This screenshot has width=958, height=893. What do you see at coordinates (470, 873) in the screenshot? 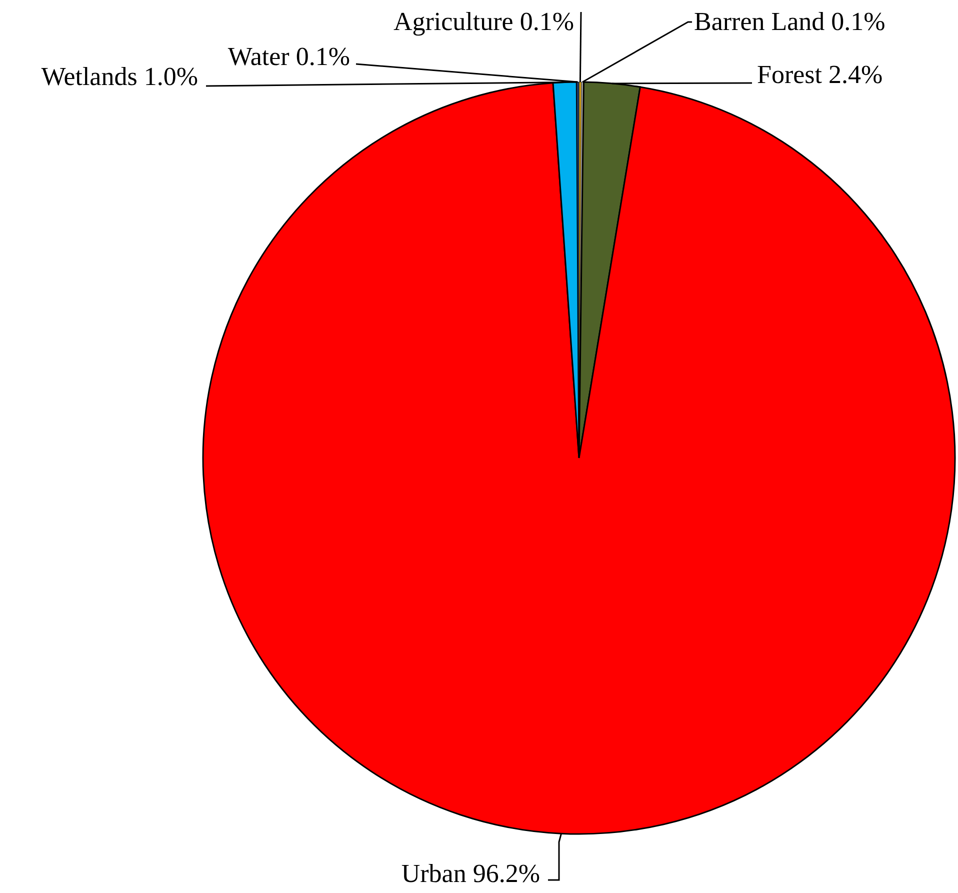
I see `slice-label: Urban 96.2%` at bounding box center [470, 873].